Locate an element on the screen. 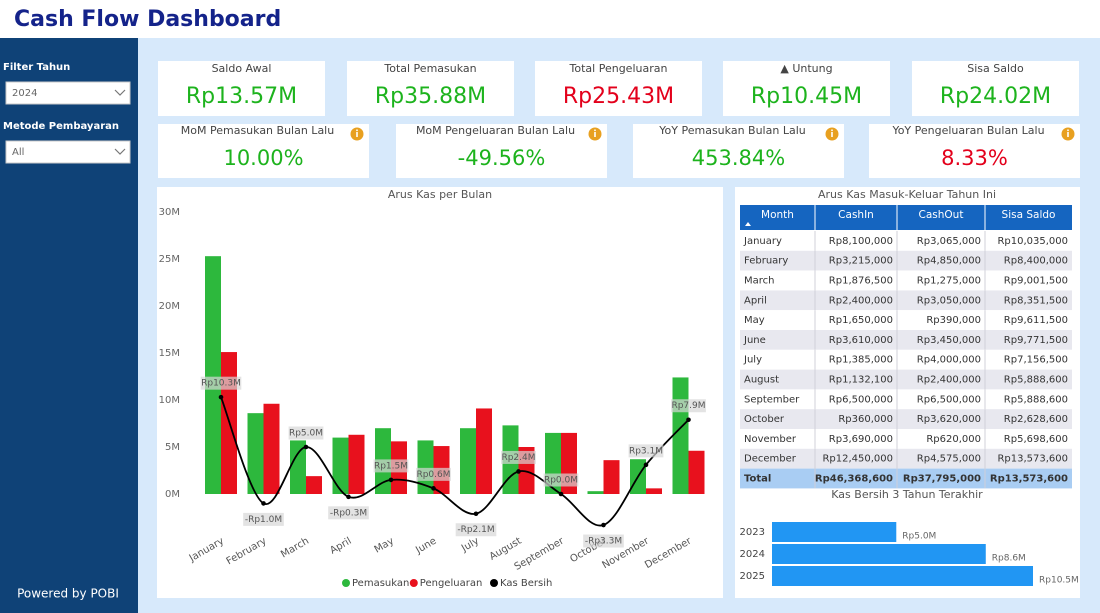 This screenshot has height=613, width=1100. kpi-value: Rp10.45M is located at coordinates (806, 96).